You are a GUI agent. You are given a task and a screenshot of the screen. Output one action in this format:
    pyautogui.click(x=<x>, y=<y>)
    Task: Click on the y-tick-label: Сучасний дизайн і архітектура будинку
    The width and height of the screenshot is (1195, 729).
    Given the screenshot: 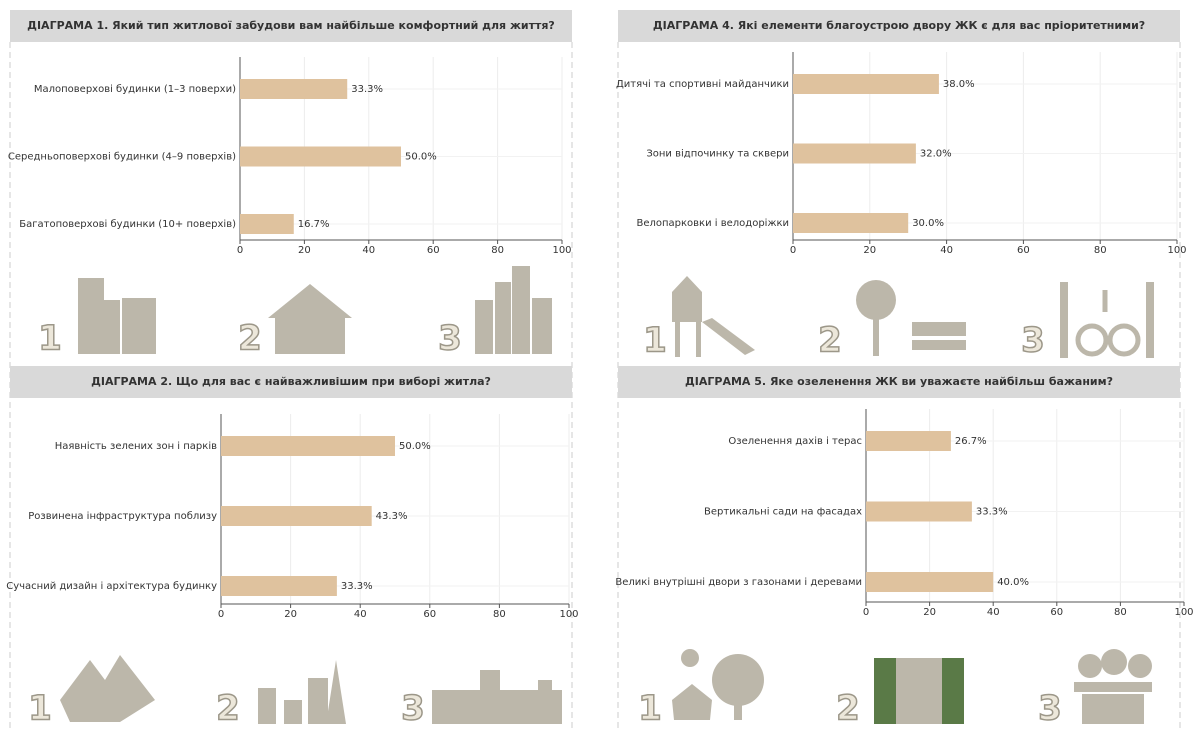 What is the action you would take?
    pyautogui.click(x=111, y=586)
    